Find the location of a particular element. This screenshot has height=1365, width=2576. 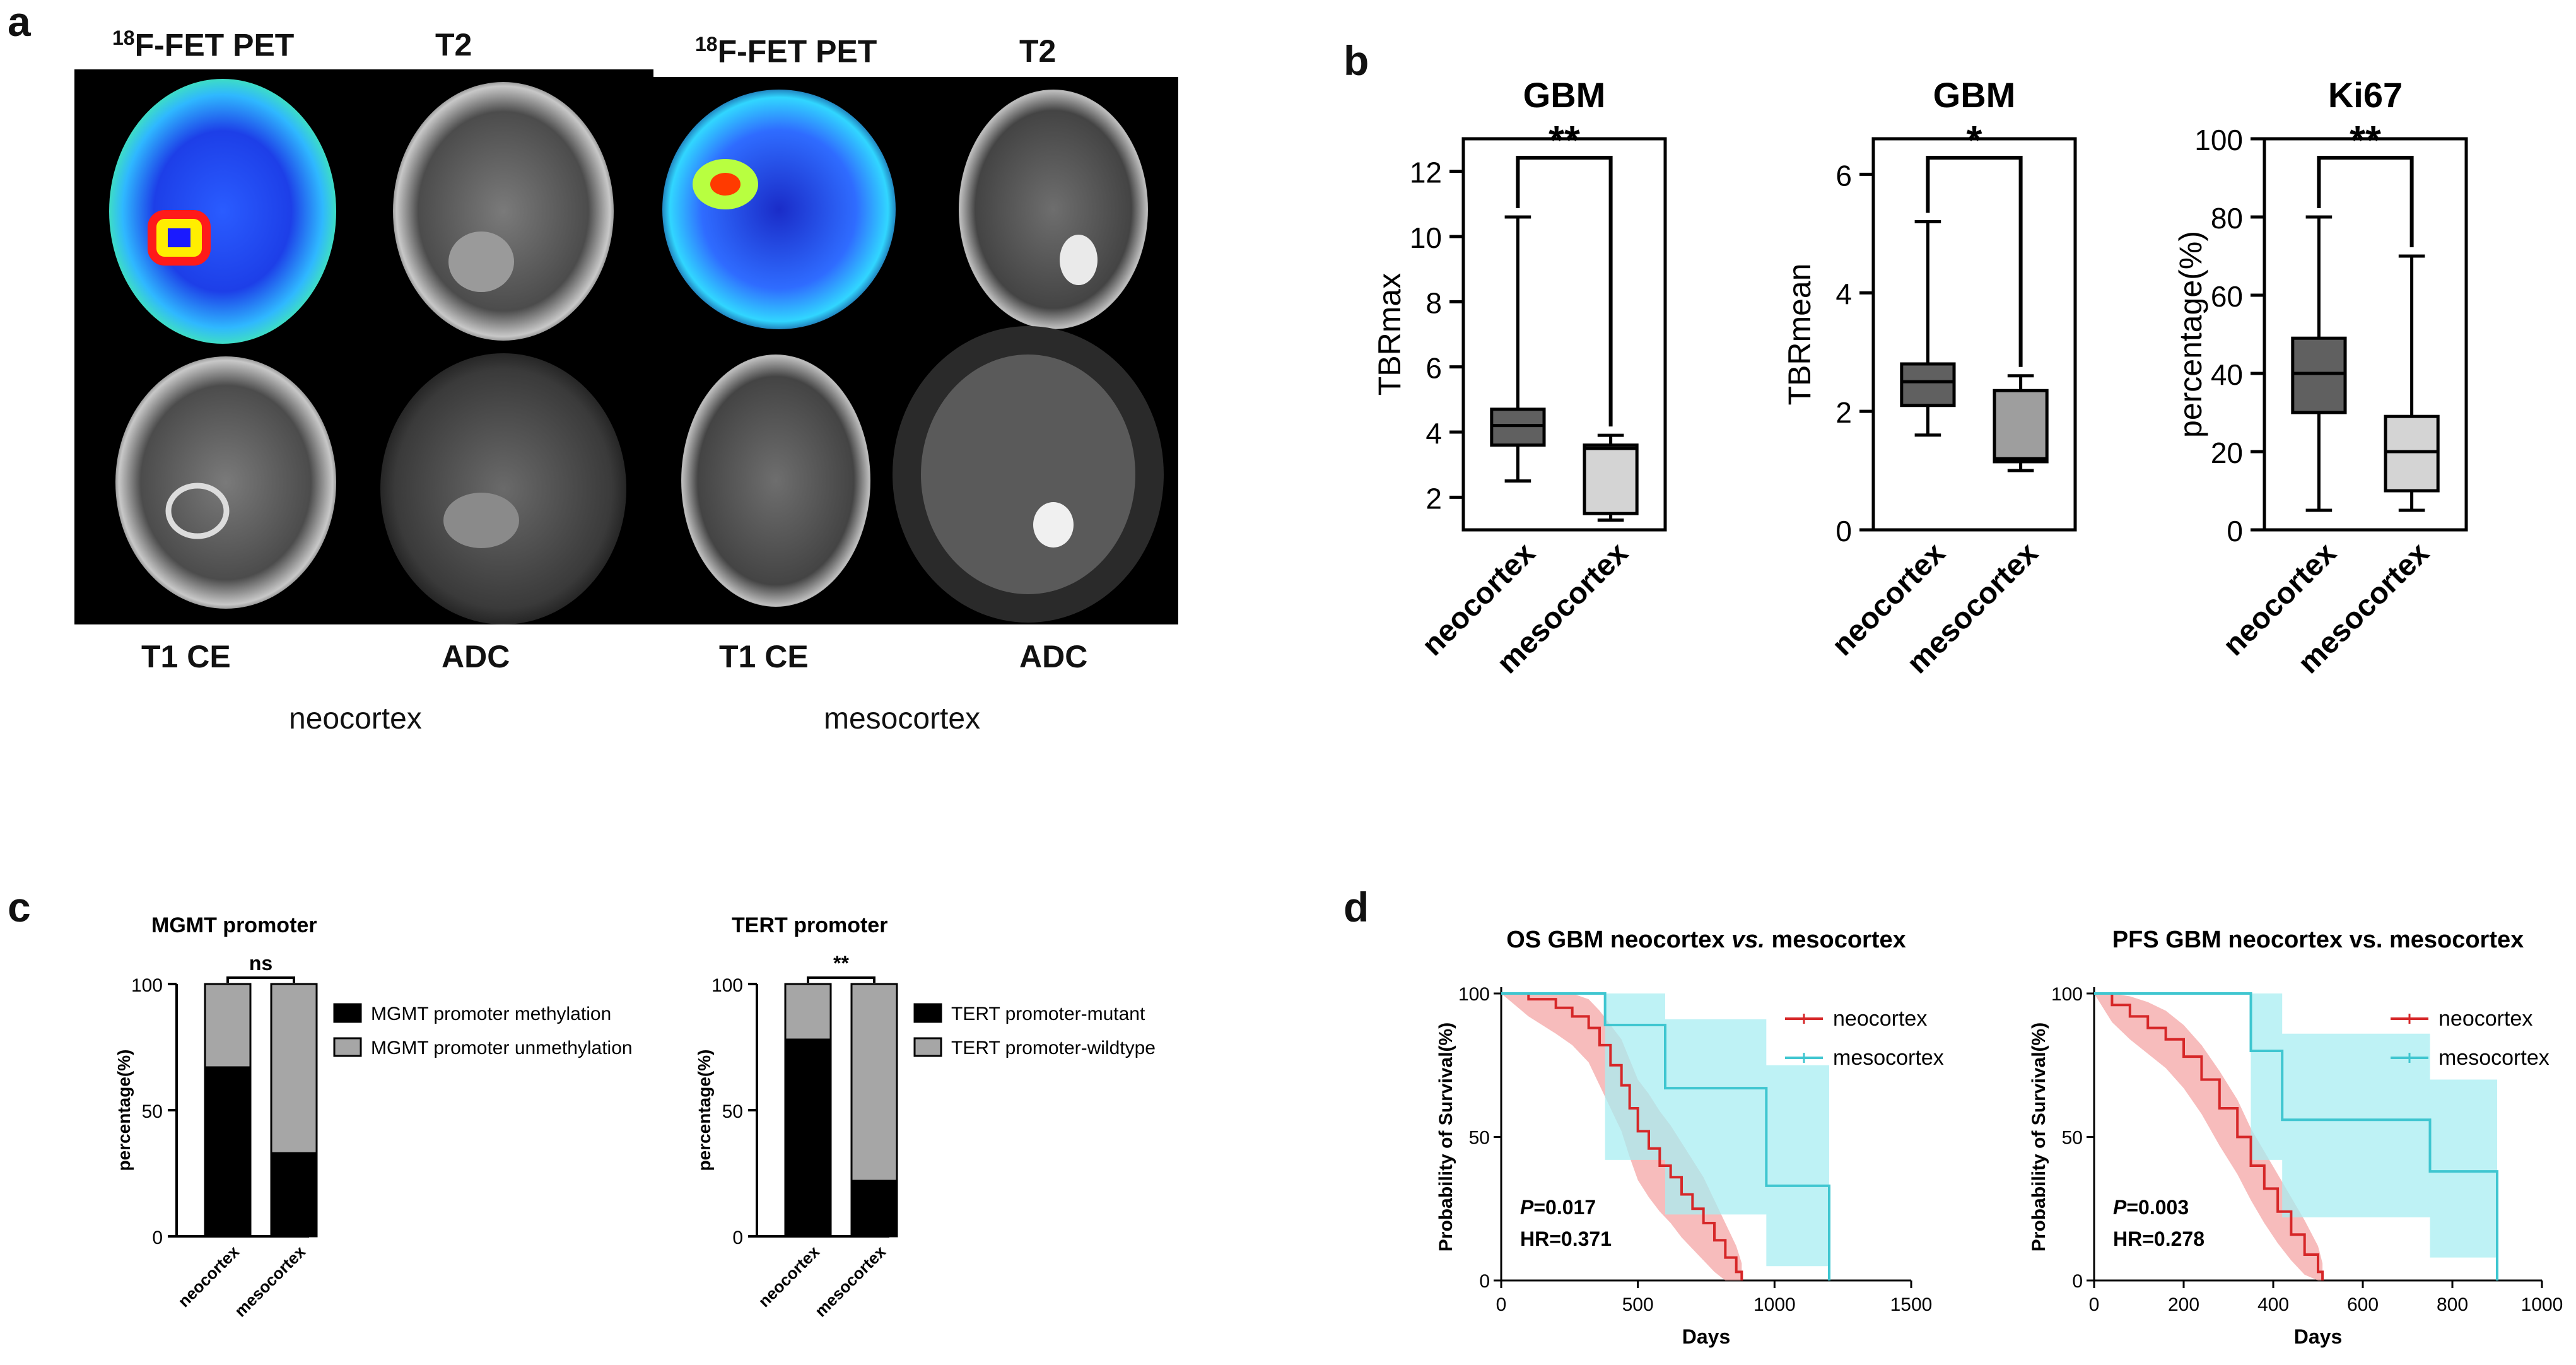

panel-letter-a: a is located at coordinates (19, 23).